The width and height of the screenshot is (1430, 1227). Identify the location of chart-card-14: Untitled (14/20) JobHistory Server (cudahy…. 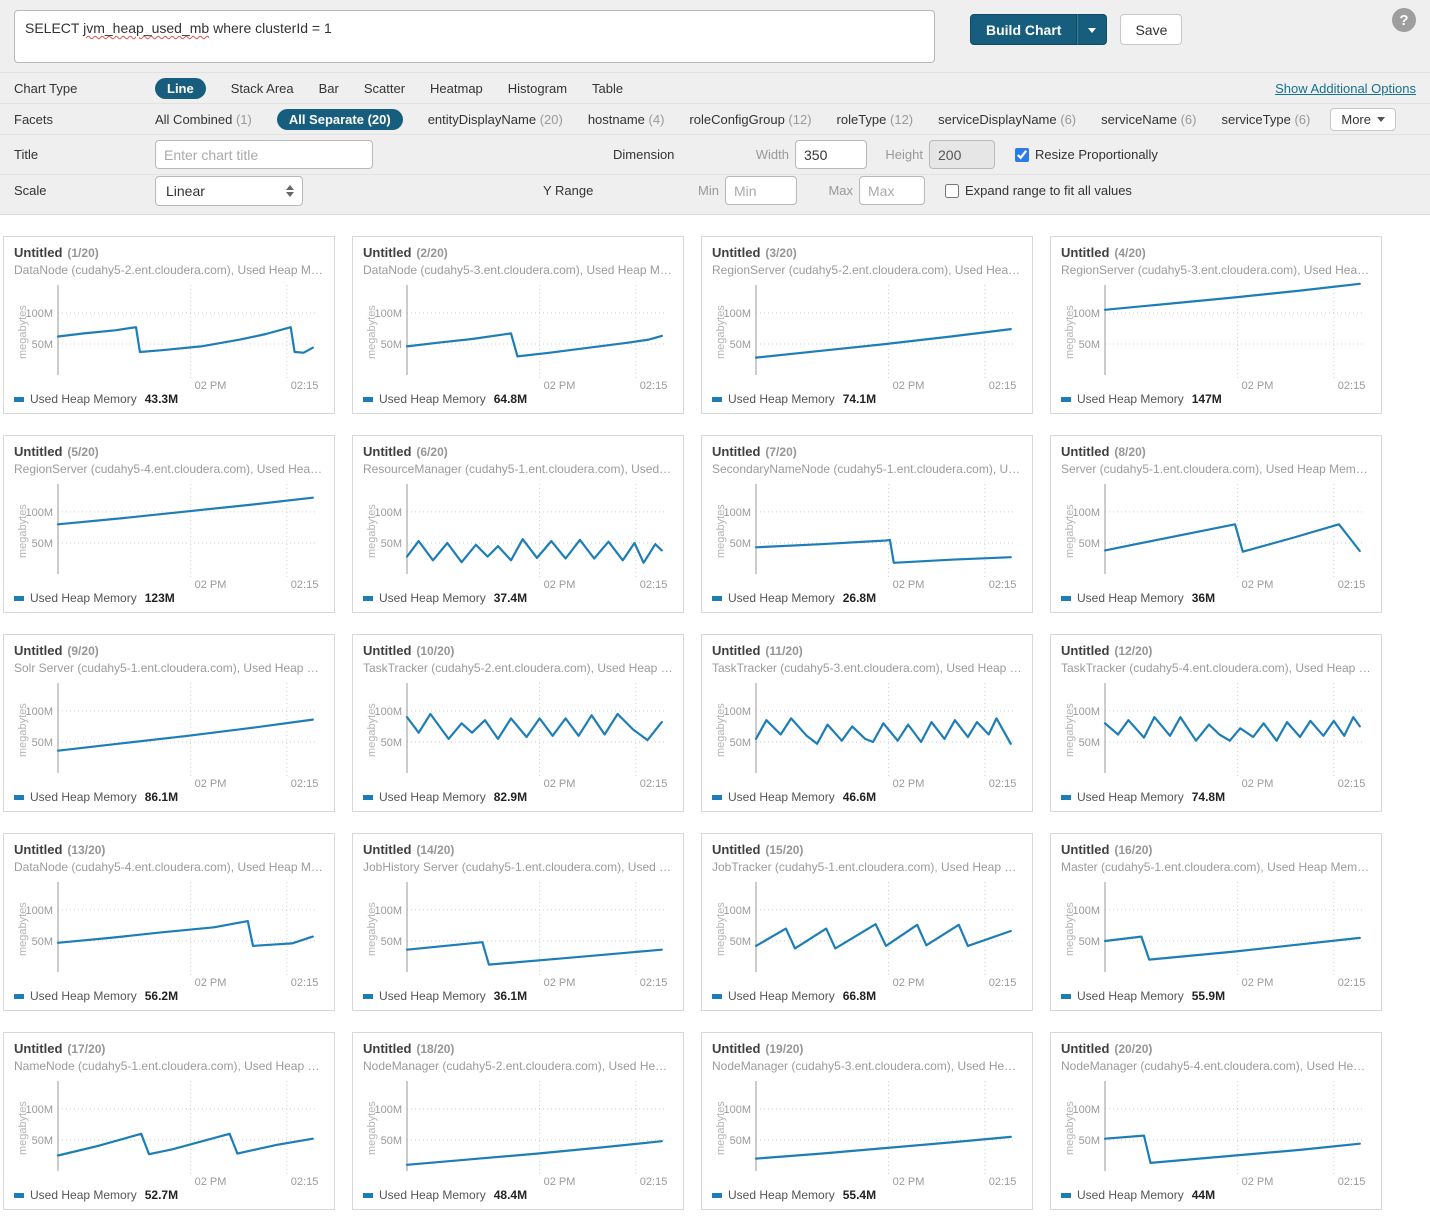
(518, 922).